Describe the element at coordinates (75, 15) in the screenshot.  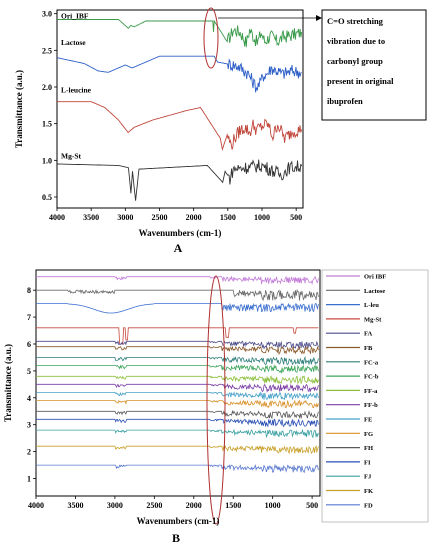
I see `panel-a-series-label-ori-ibf: Ori_IBF` at that location.